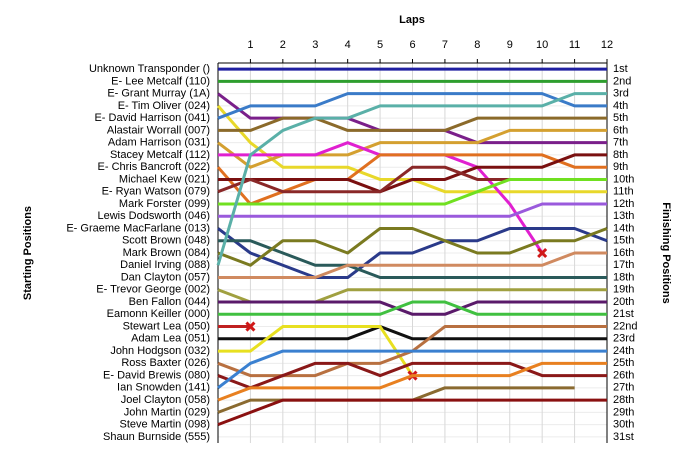  I want to click on series-label: Stewart Lea (050), so click(166, 326).